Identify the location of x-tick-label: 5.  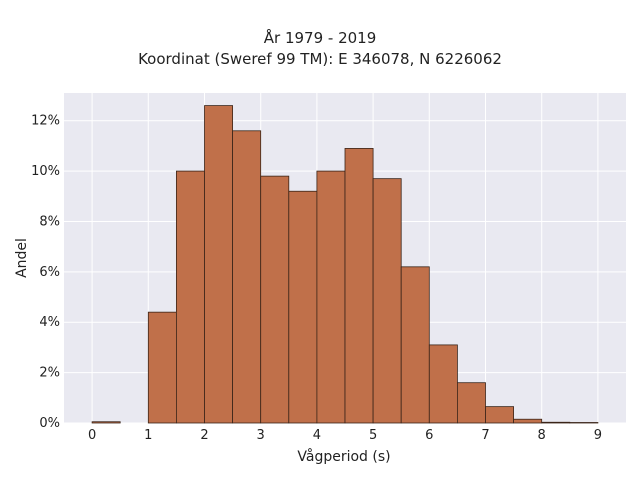
(373, 435).